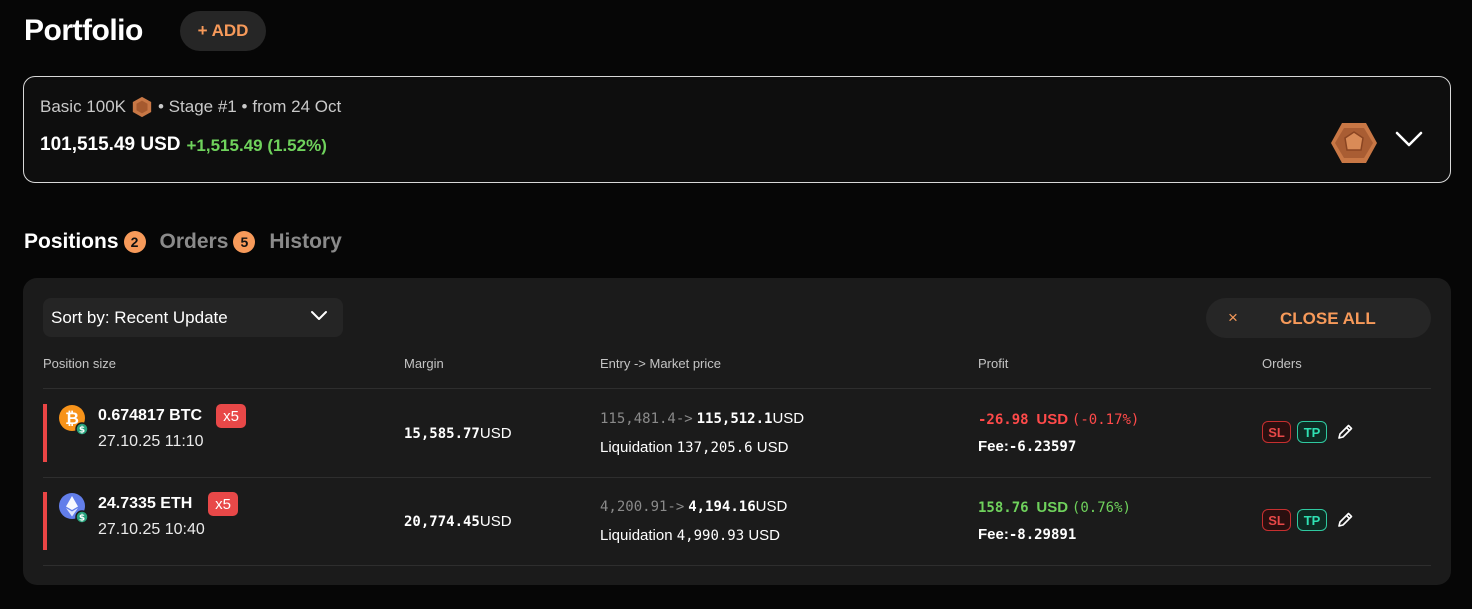  I want to click on sort-label: Sort by: Recent Update, so click(139, 317).